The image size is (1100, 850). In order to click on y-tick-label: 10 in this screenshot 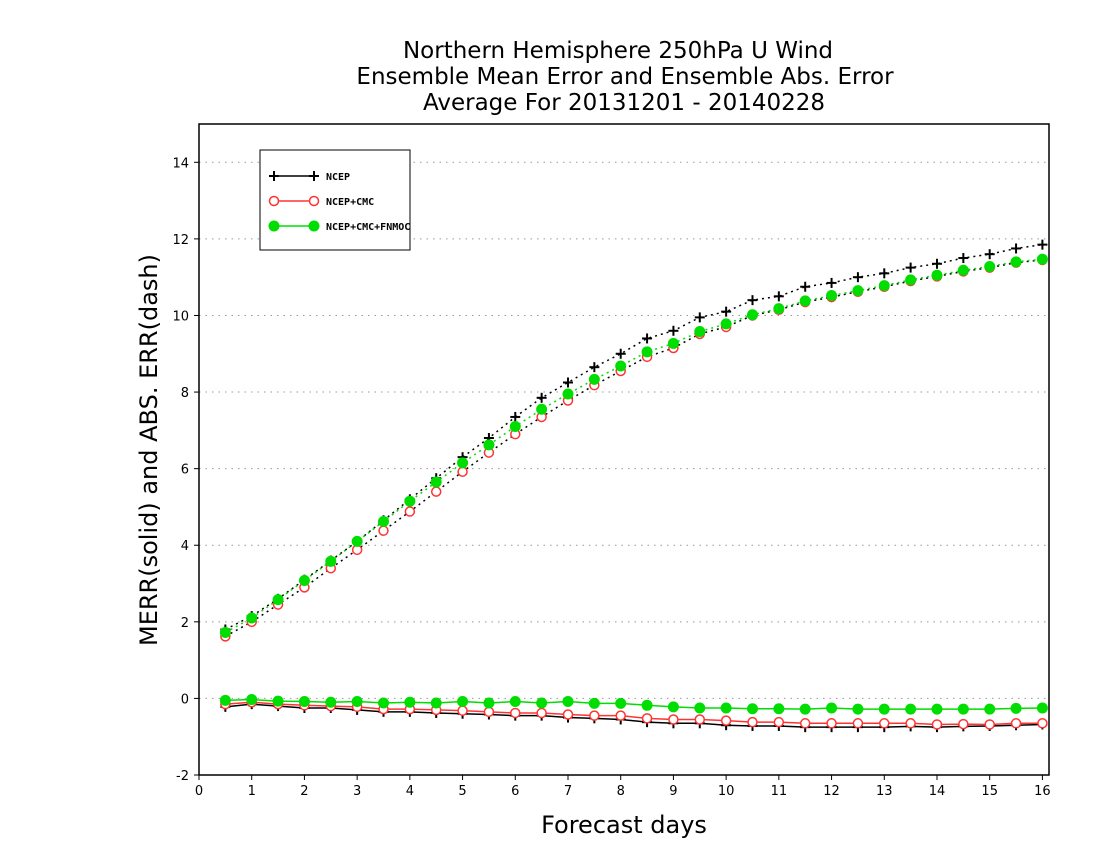, I will do `click(180, 316)`.